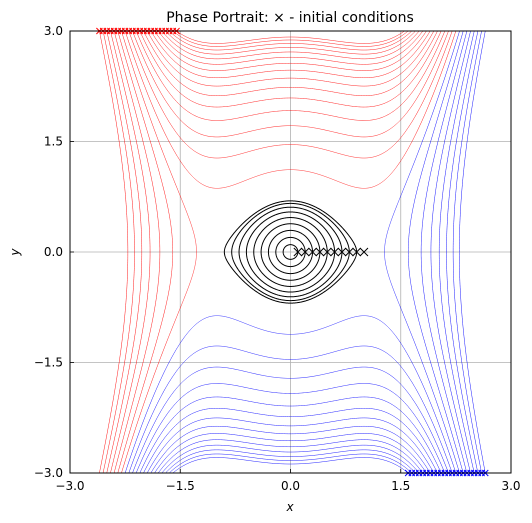 This screenshot has height=523, width=532. What do you see at coordinates (290, 18) in the screenshot?
I see `chart-title: Phase Portrait: × - initial conditions` at bounding box center [290, 18].